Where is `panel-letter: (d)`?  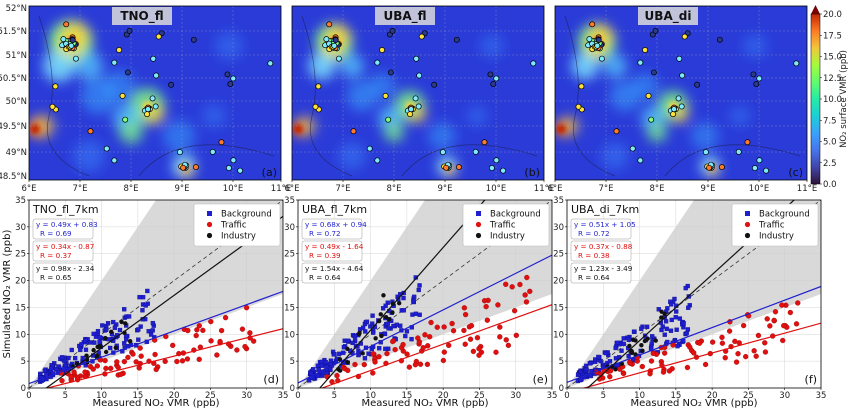
panel-letter: (d) is located at coordinates (271, 379).